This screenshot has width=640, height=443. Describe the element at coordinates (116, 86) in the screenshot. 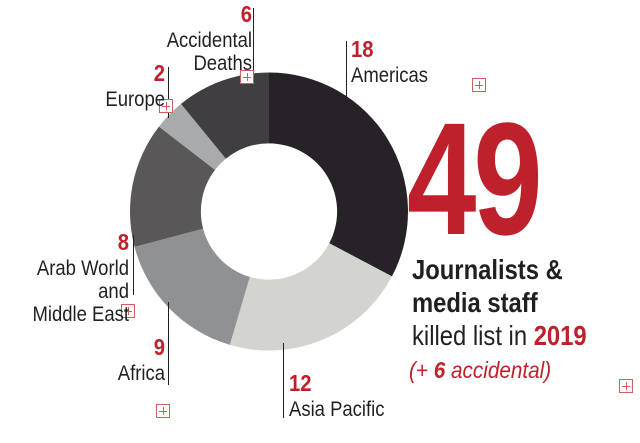

I see `callout-europe: 2 Europe` at that location.